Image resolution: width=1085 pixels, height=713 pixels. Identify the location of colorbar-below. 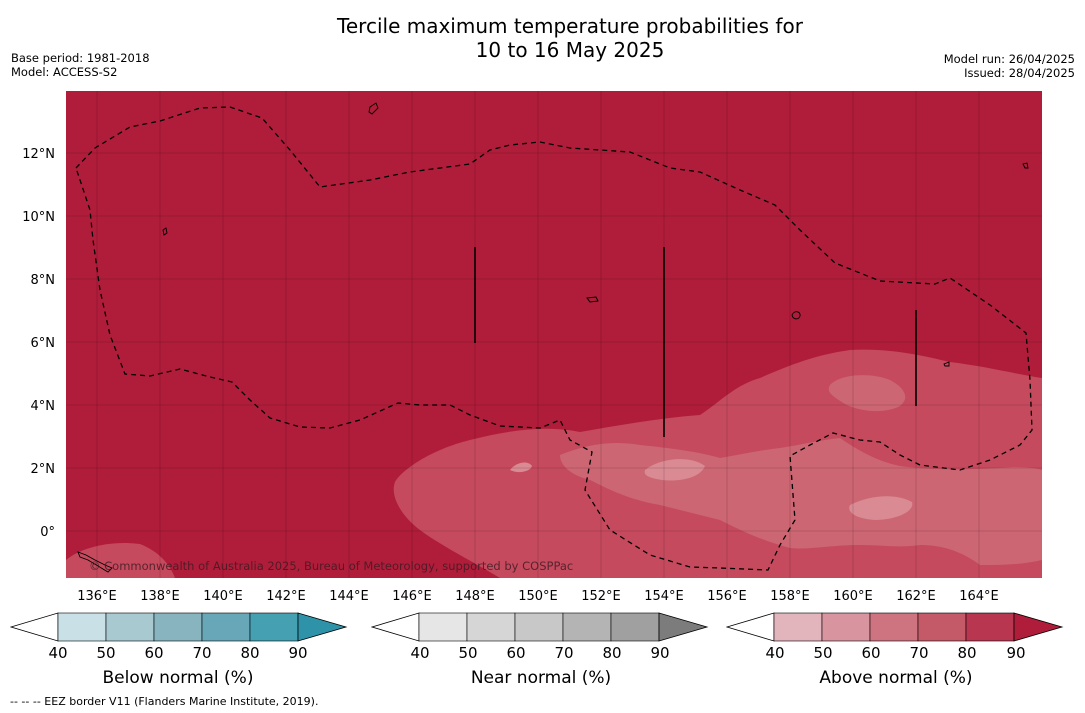
(180, 628).